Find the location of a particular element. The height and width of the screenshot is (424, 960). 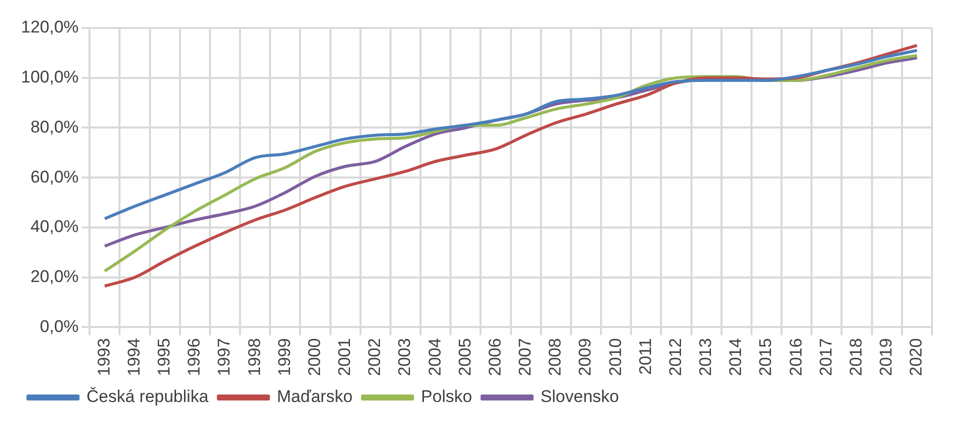

x-tick-label: 1994 is located at coordinates (134, 357).